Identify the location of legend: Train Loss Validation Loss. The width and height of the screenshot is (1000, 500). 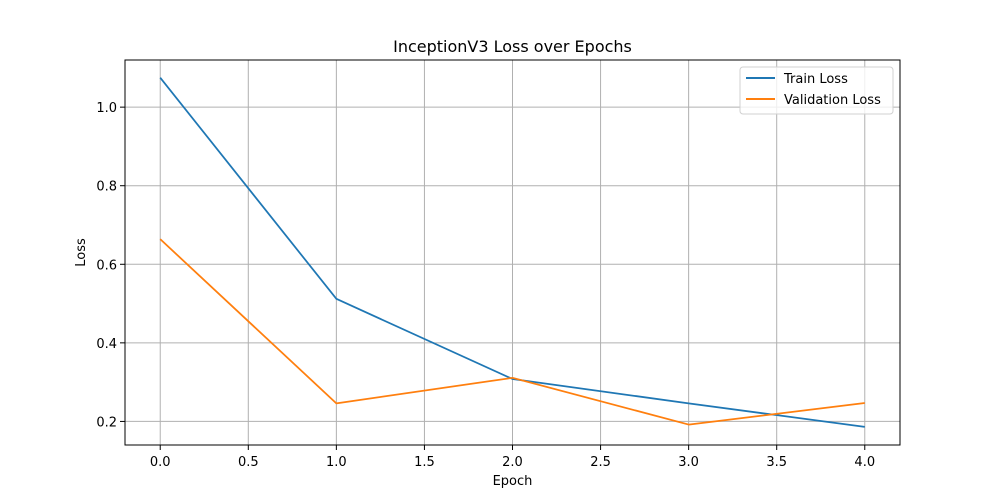
(816, 90).